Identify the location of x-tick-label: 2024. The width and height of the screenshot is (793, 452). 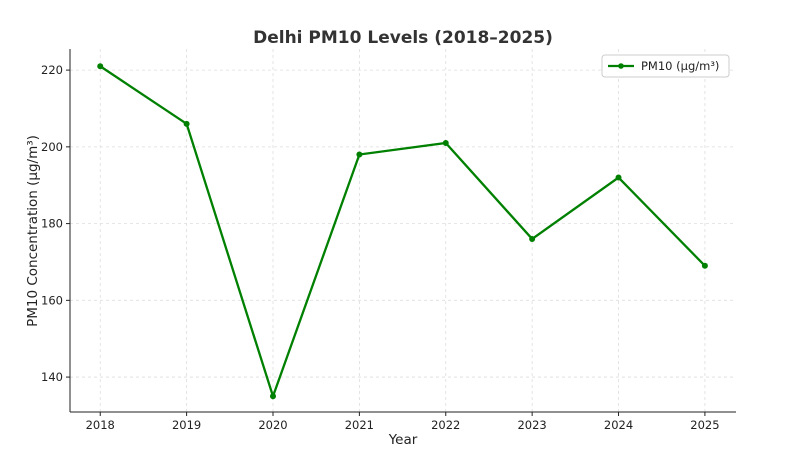
(618, 425).